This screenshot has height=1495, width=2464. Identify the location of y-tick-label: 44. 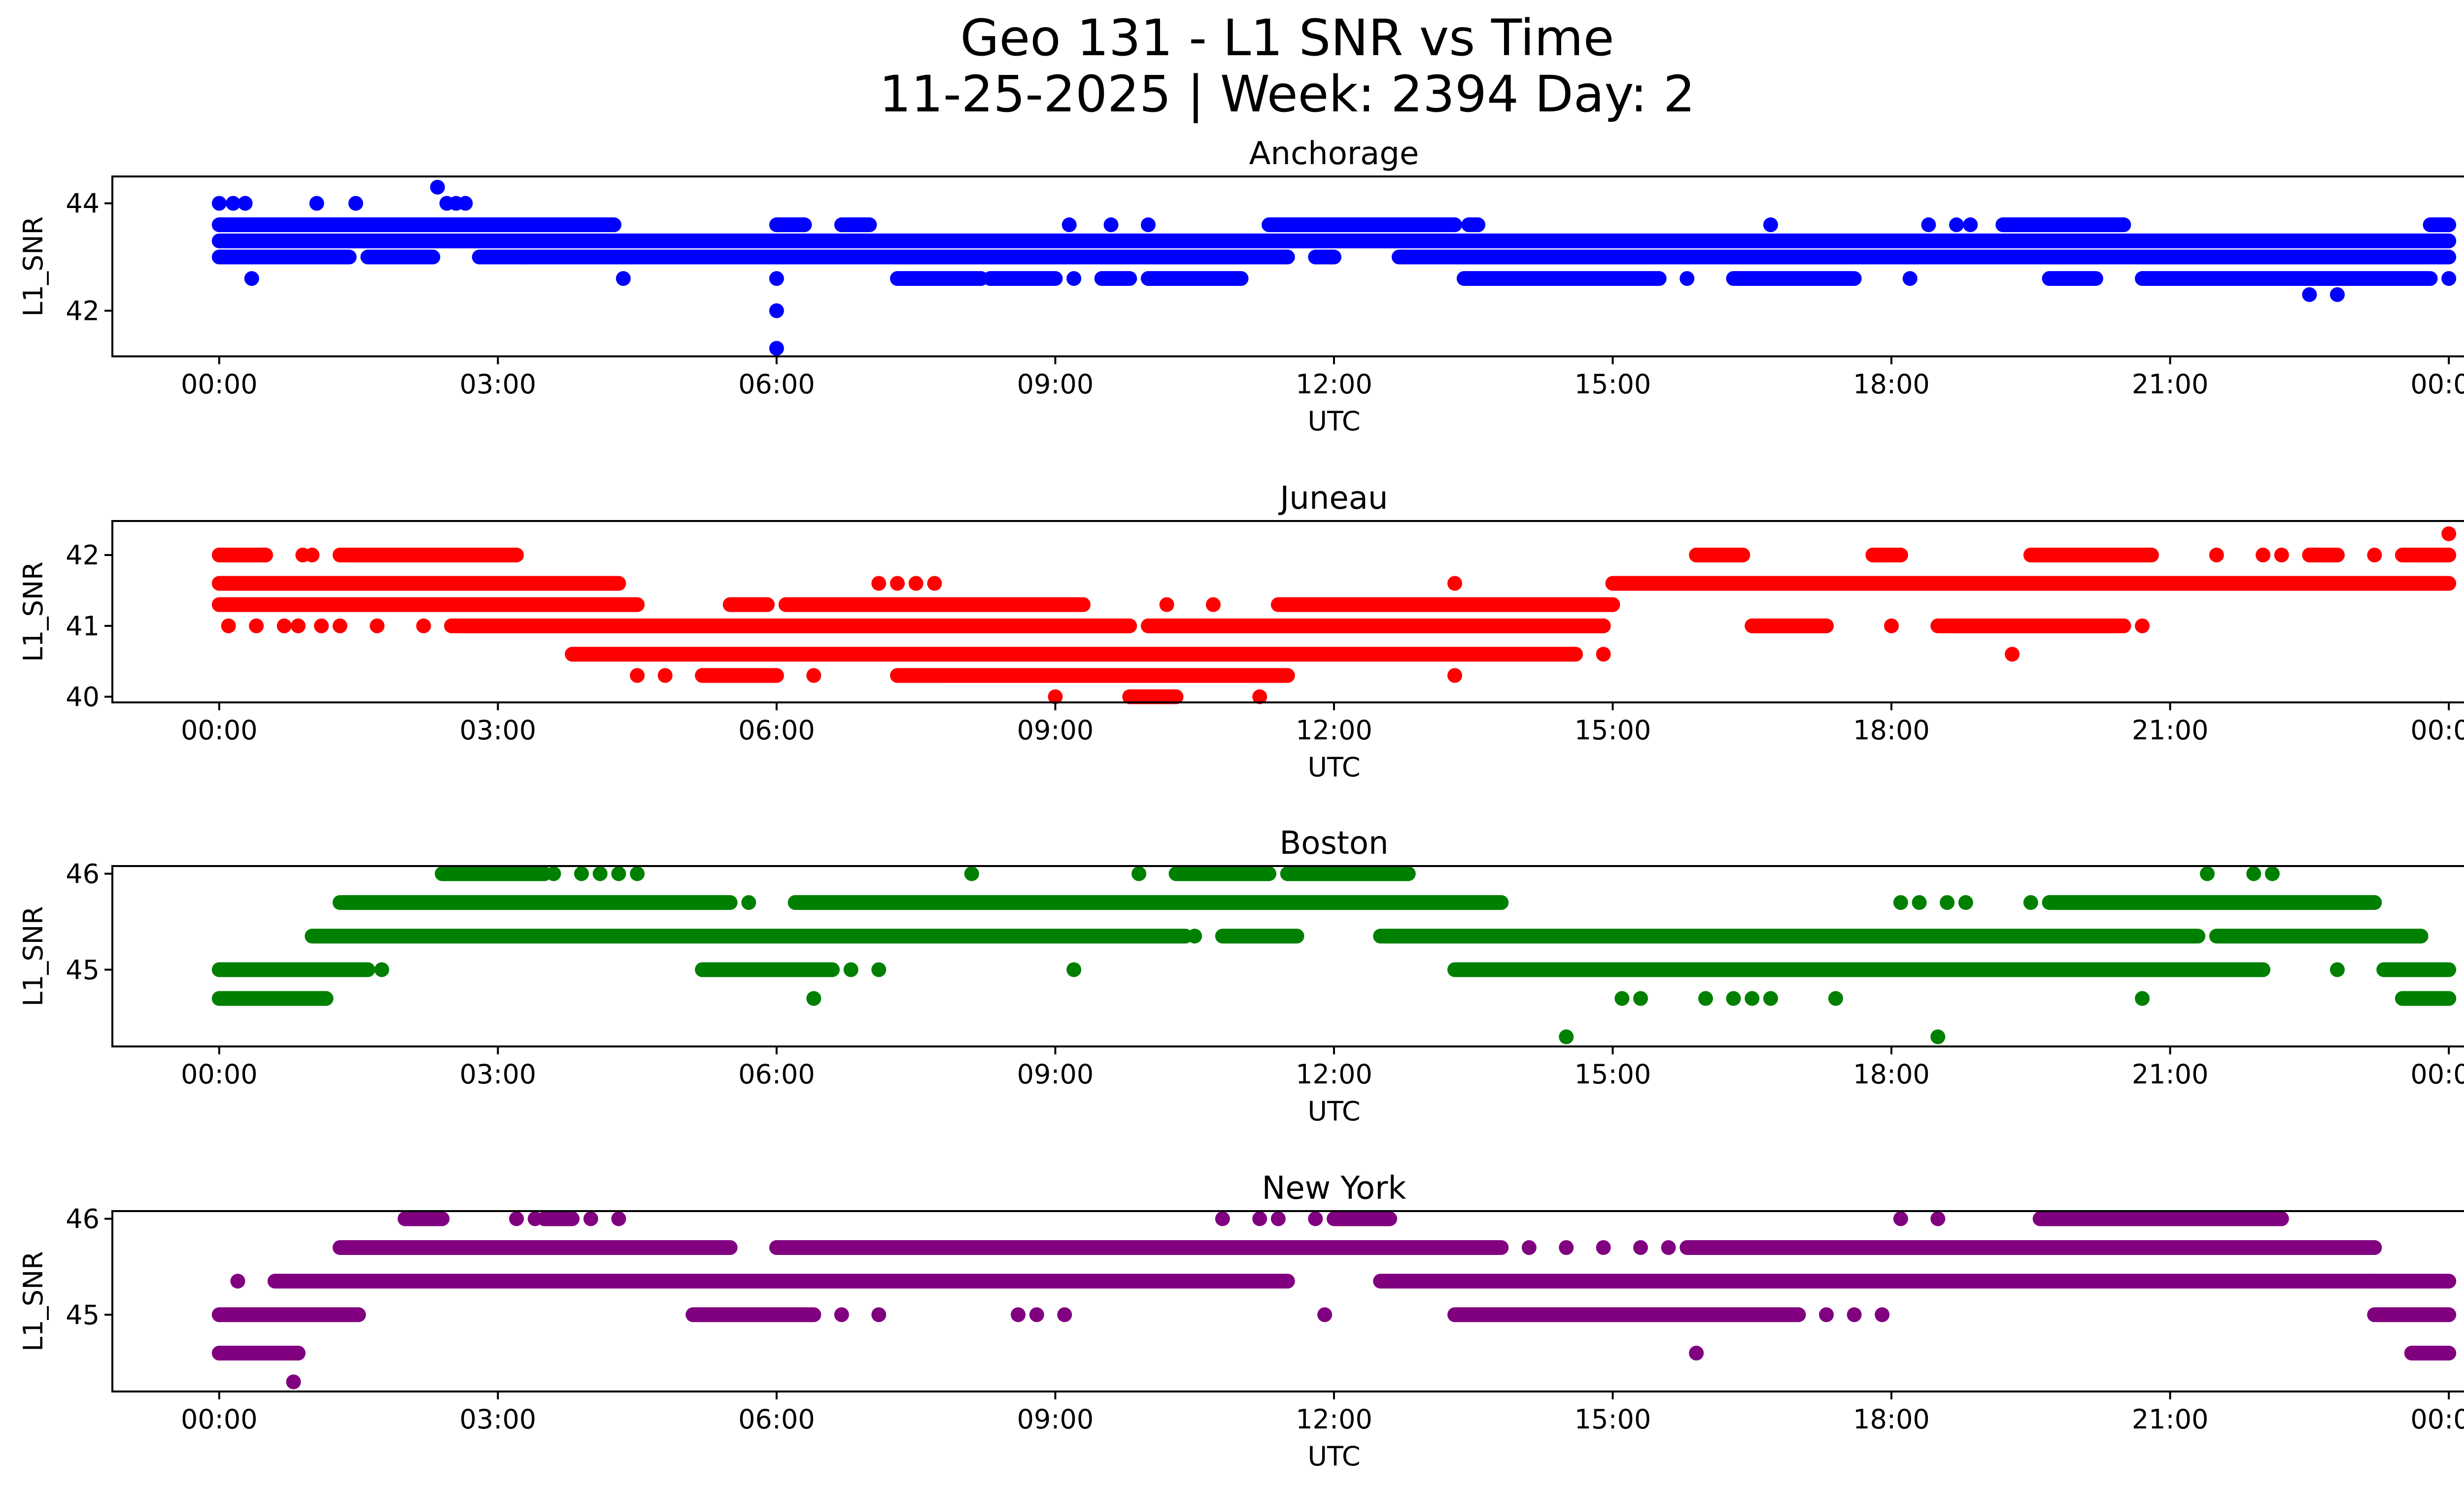
(83, 203).